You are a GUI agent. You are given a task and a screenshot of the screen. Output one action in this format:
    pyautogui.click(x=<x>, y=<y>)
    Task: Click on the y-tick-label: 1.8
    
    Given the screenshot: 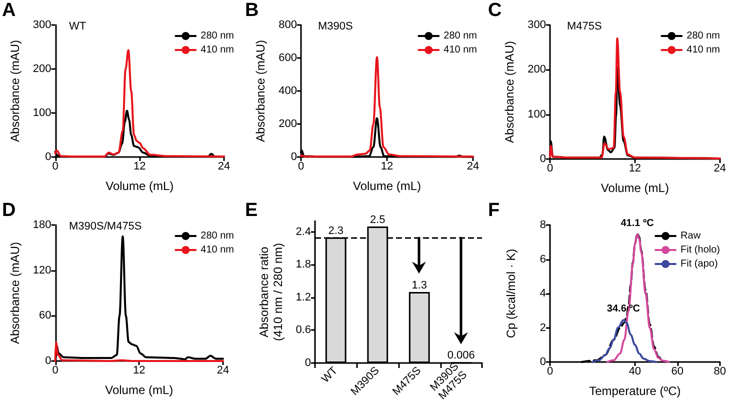 What is the action you would take?
    pyautogui.click(x=303, y=264)
    